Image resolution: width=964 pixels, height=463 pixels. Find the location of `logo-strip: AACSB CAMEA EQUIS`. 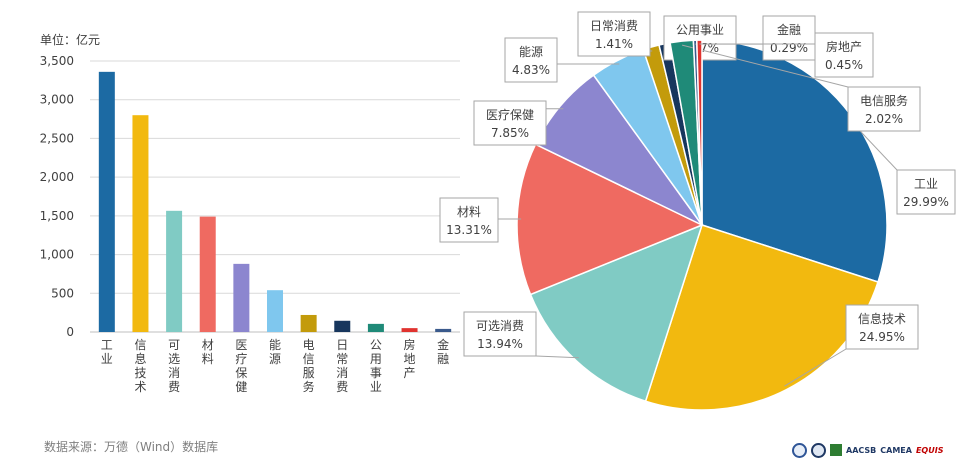

logo-strip: AACSB CAMEA EQUIS is located at coordinates (867, 450).